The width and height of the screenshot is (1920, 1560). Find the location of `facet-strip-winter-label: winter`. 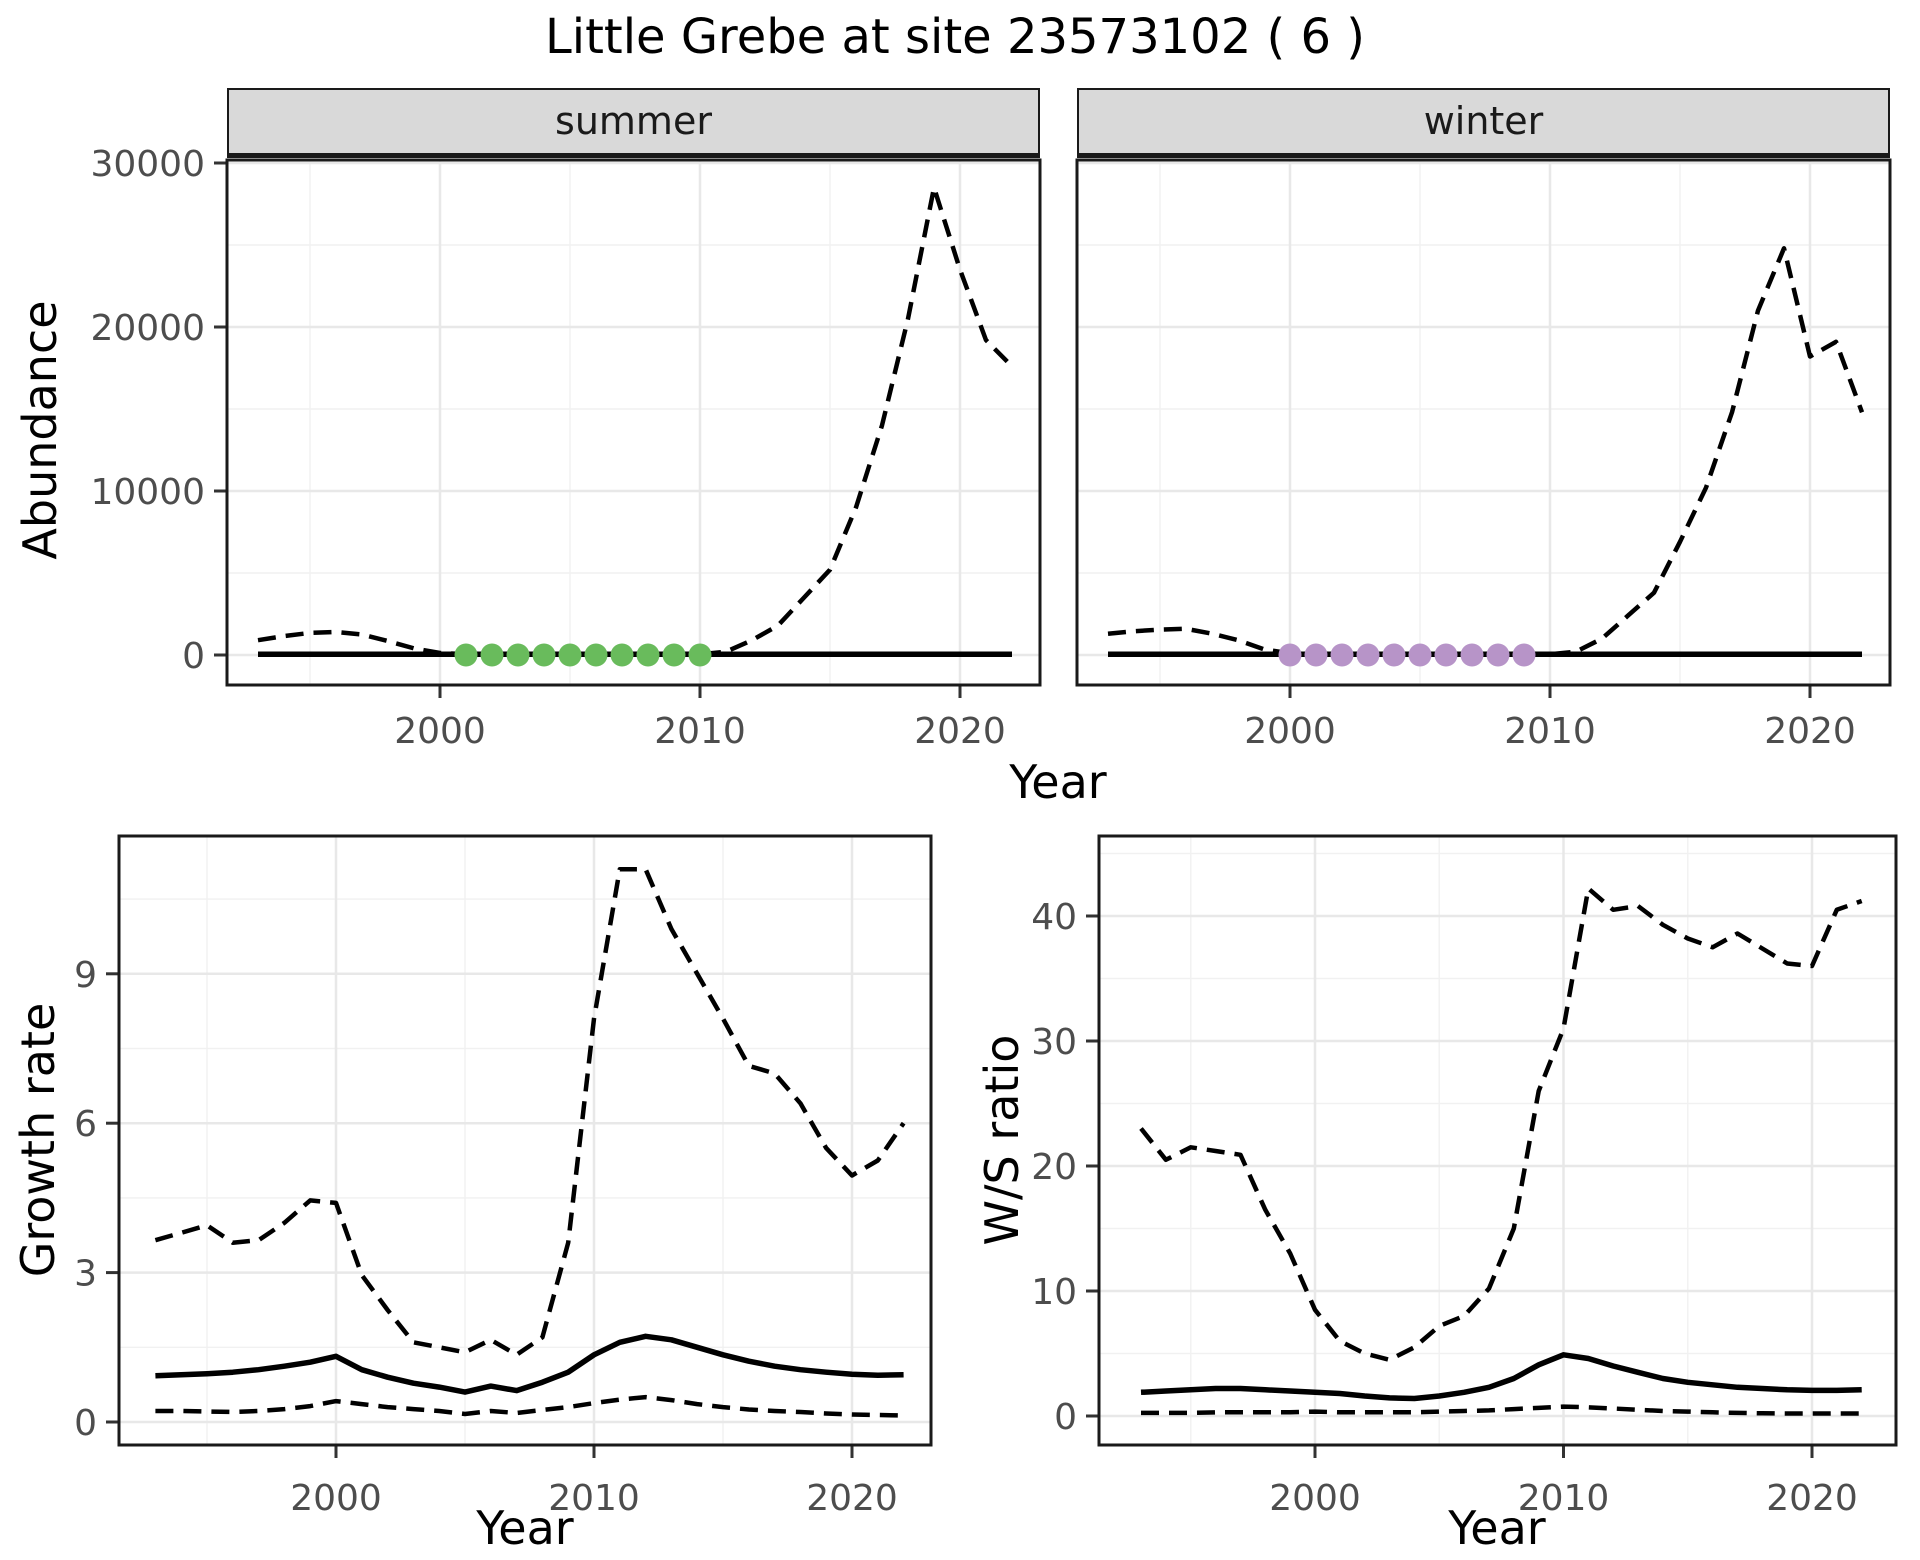

facet-strip-winter-label: winter is located at coordinates (1483, 121).